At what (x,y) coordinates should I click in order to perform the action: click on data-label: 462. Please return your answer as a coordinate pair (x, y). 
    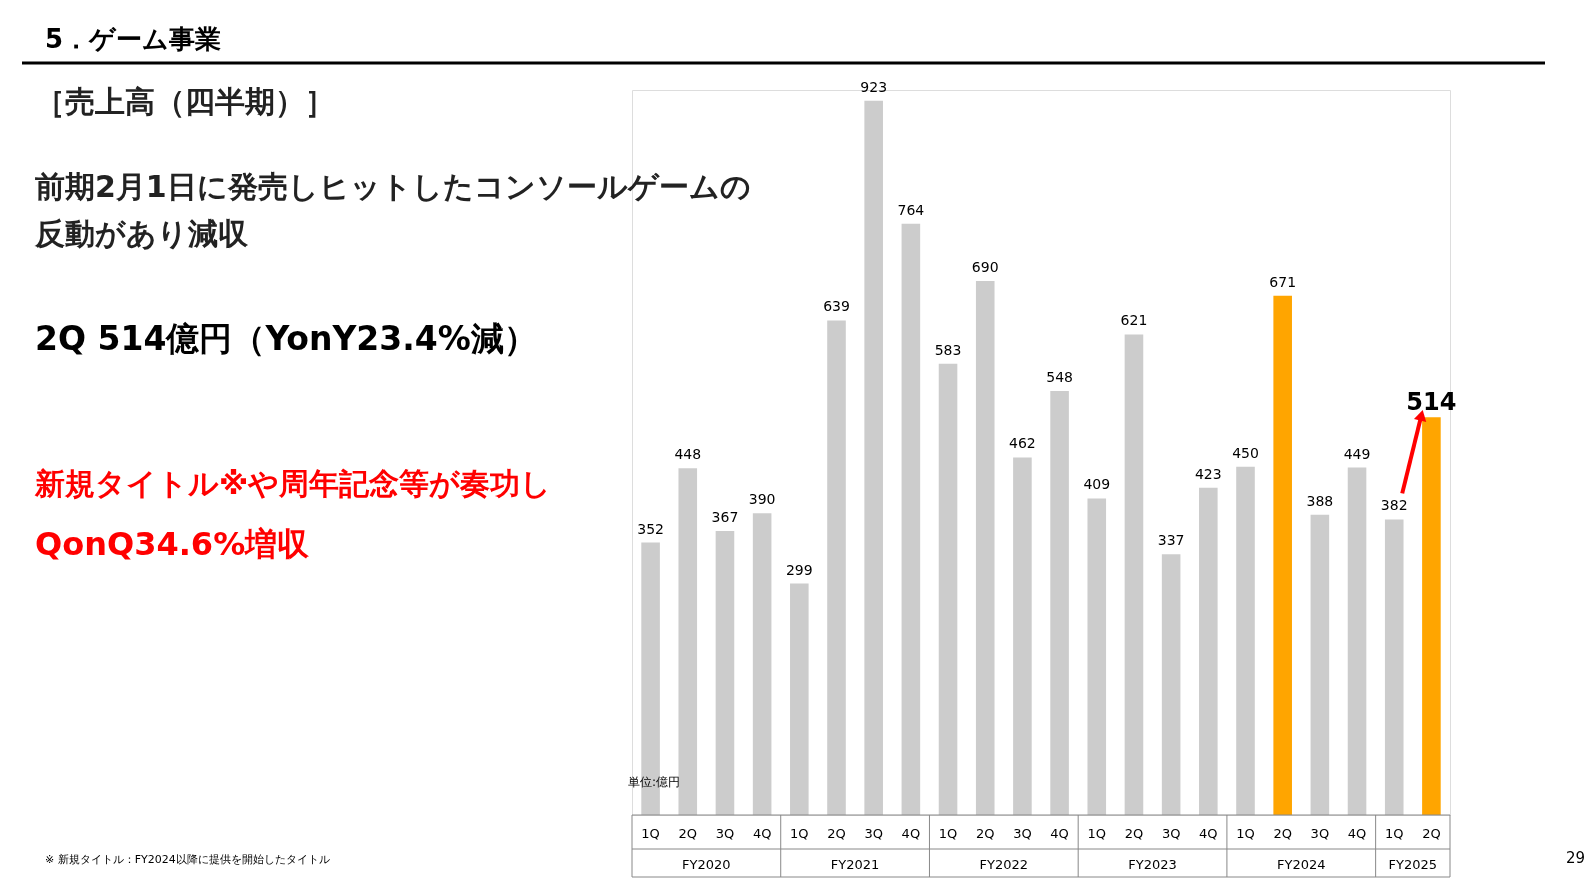
    Looking at the image, I should click on (1022, 443).